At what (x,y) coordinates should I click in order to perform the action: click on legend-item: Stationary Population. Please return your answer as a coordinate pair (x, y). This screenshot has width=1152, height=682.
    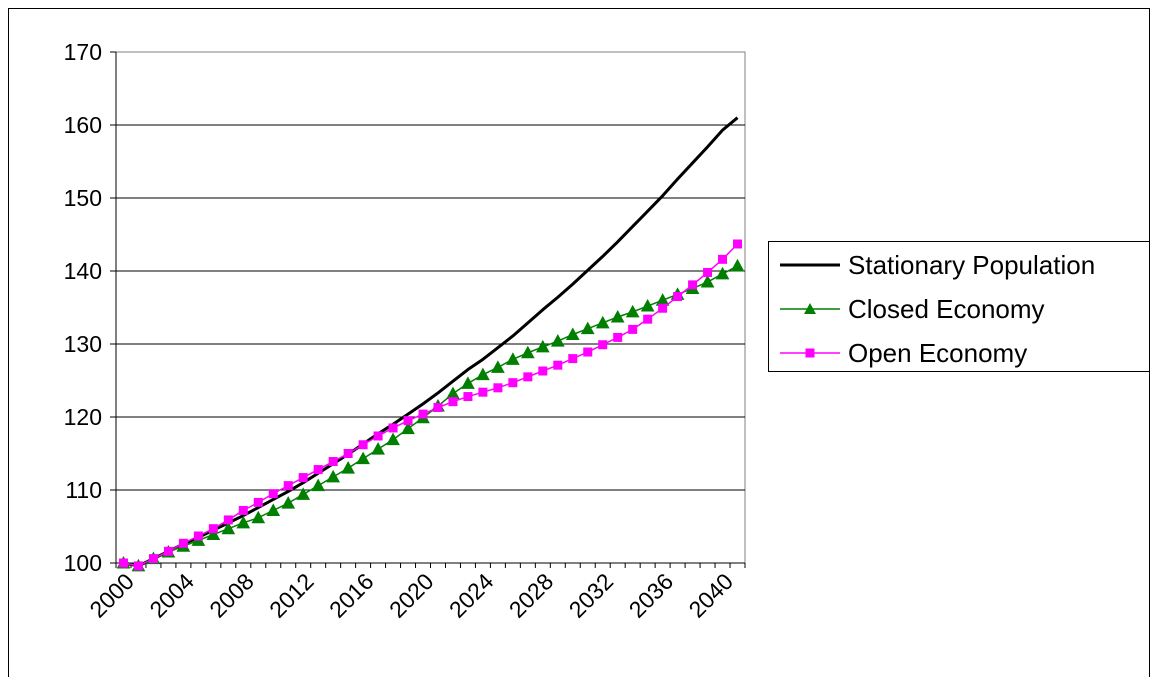
    Looking at the image, I should click on (937, 265).